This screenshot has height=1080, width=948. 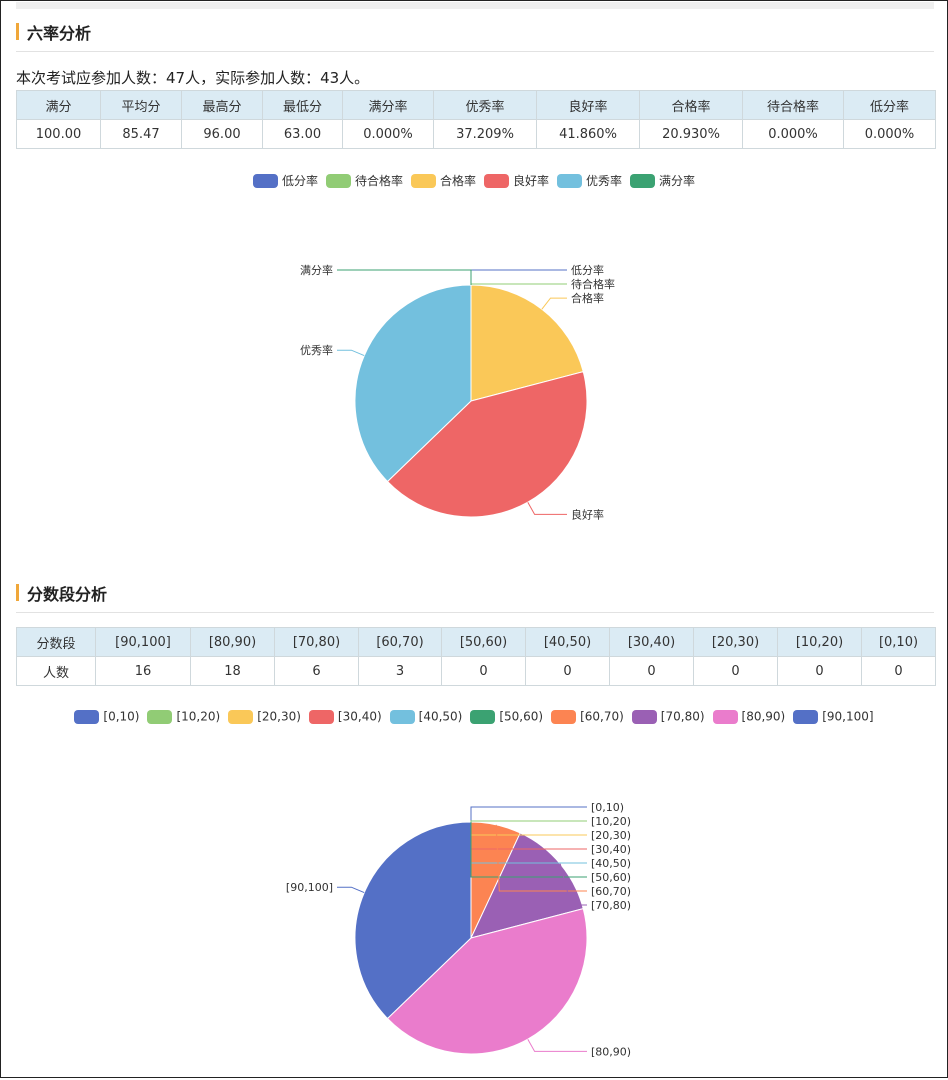 I want to click on legend-label: [80,90), so click(x=763, y=716).